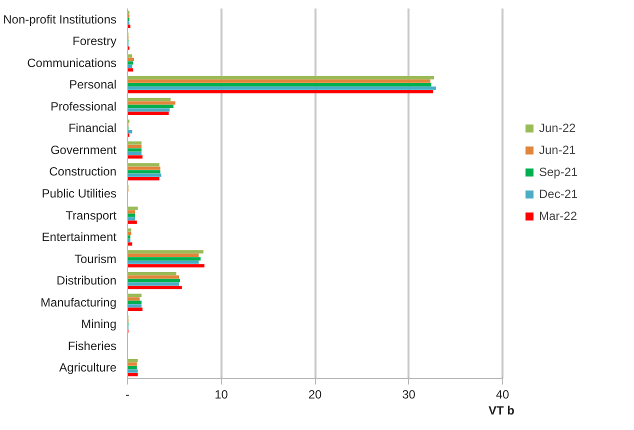  Describe the element at coordinates (558, 172) in the screenshot. I see `legend-label: Sep-21` at that location.